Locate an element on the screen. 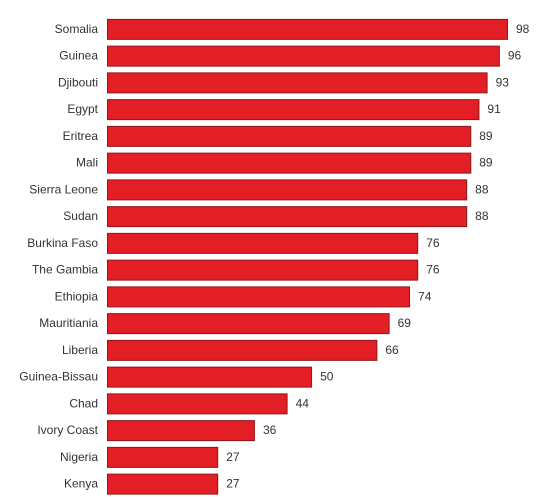 This screenshot has height=497, width=538. category-label-the-gambia: The Gambia is located at coordinates (65, 270).